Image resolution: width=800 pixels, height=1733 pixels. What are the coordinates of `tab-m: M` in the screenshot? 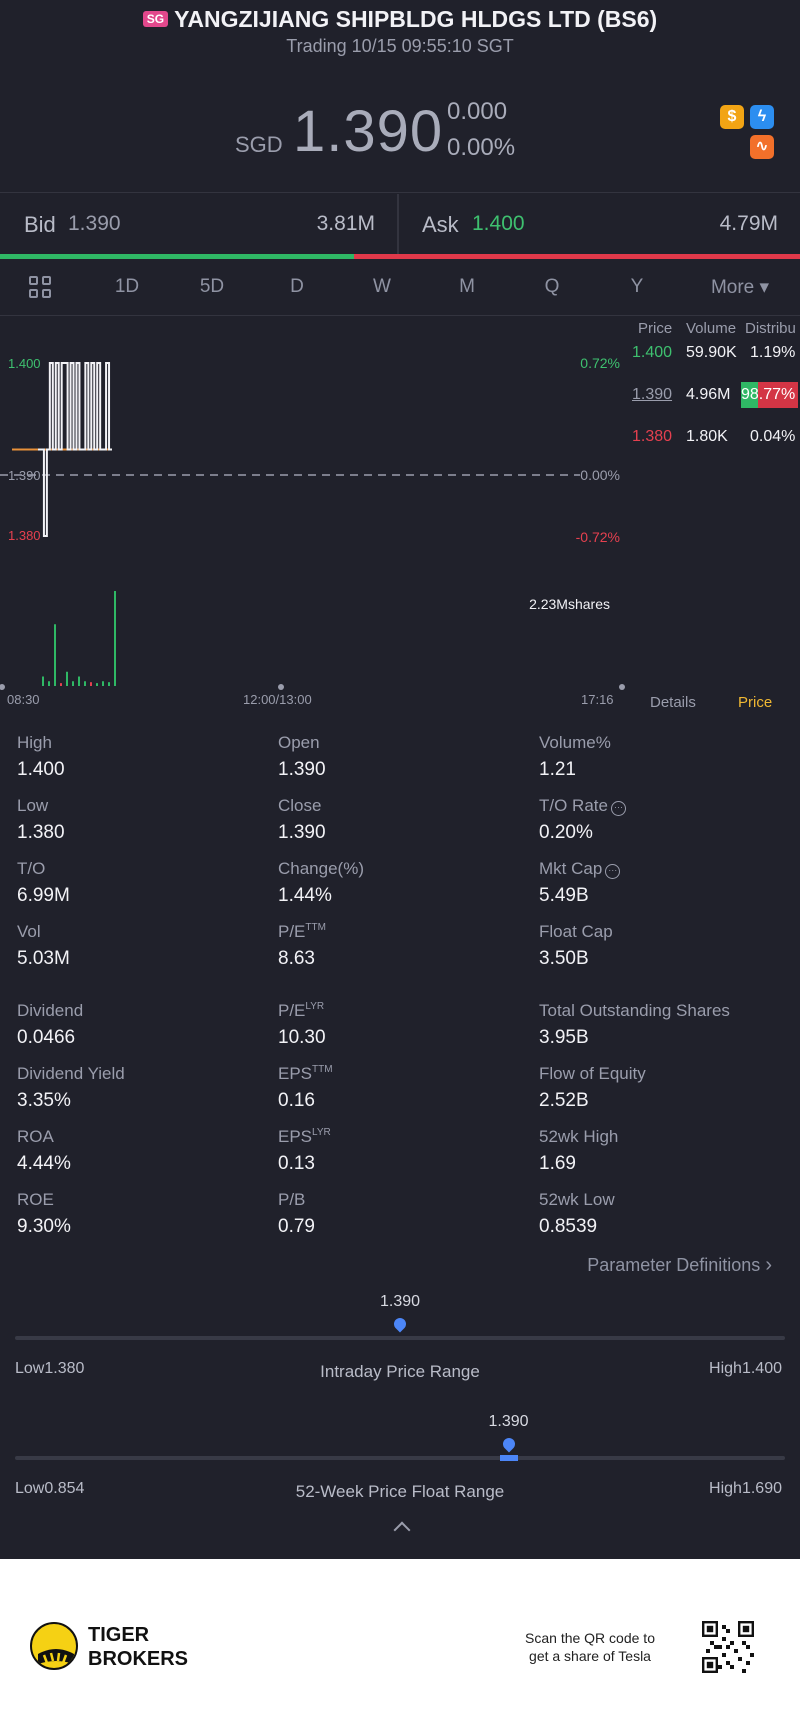 It's located at (467, 286).